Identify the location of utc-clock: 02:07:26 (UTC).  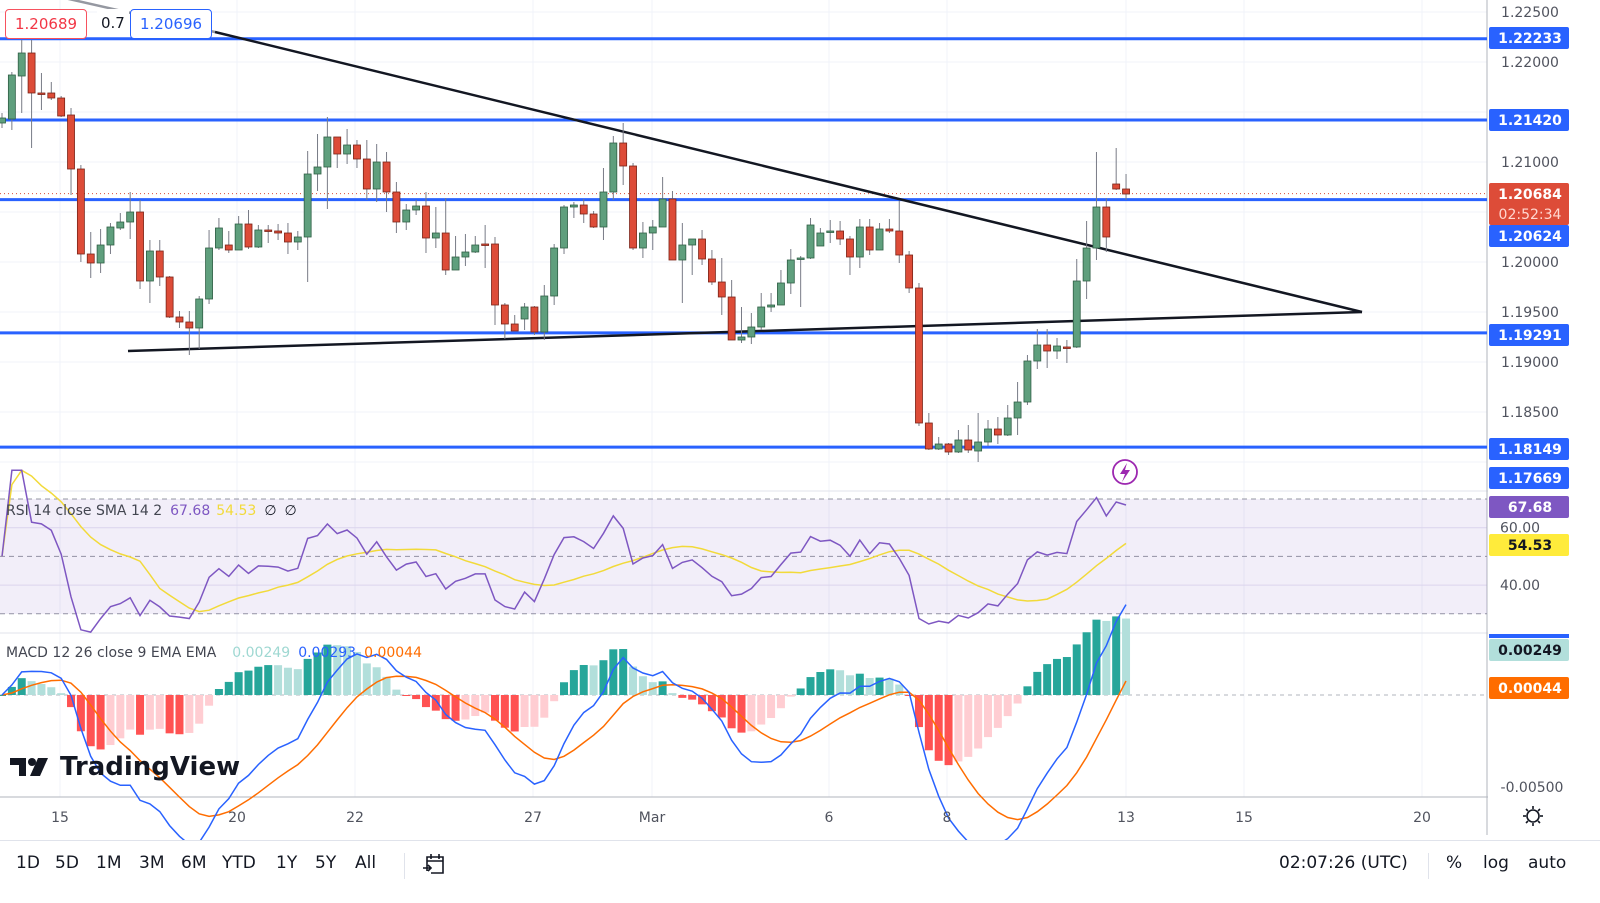
(1343, 863).